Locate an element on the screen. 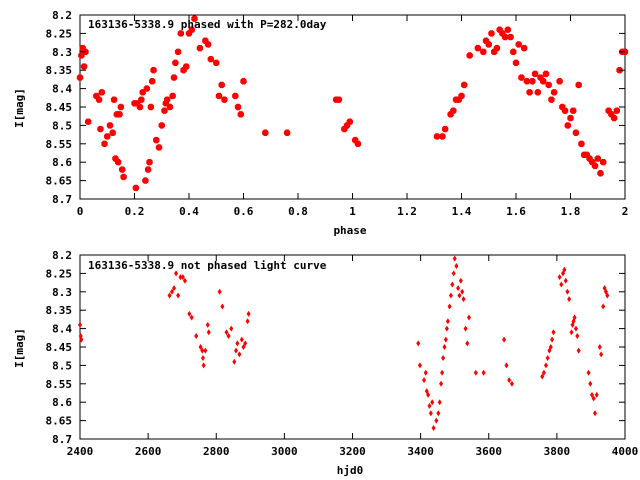 The width and height of the screenshot is (640, 480). y-tick-label: 8.4 is located at coordinates (62, 329).